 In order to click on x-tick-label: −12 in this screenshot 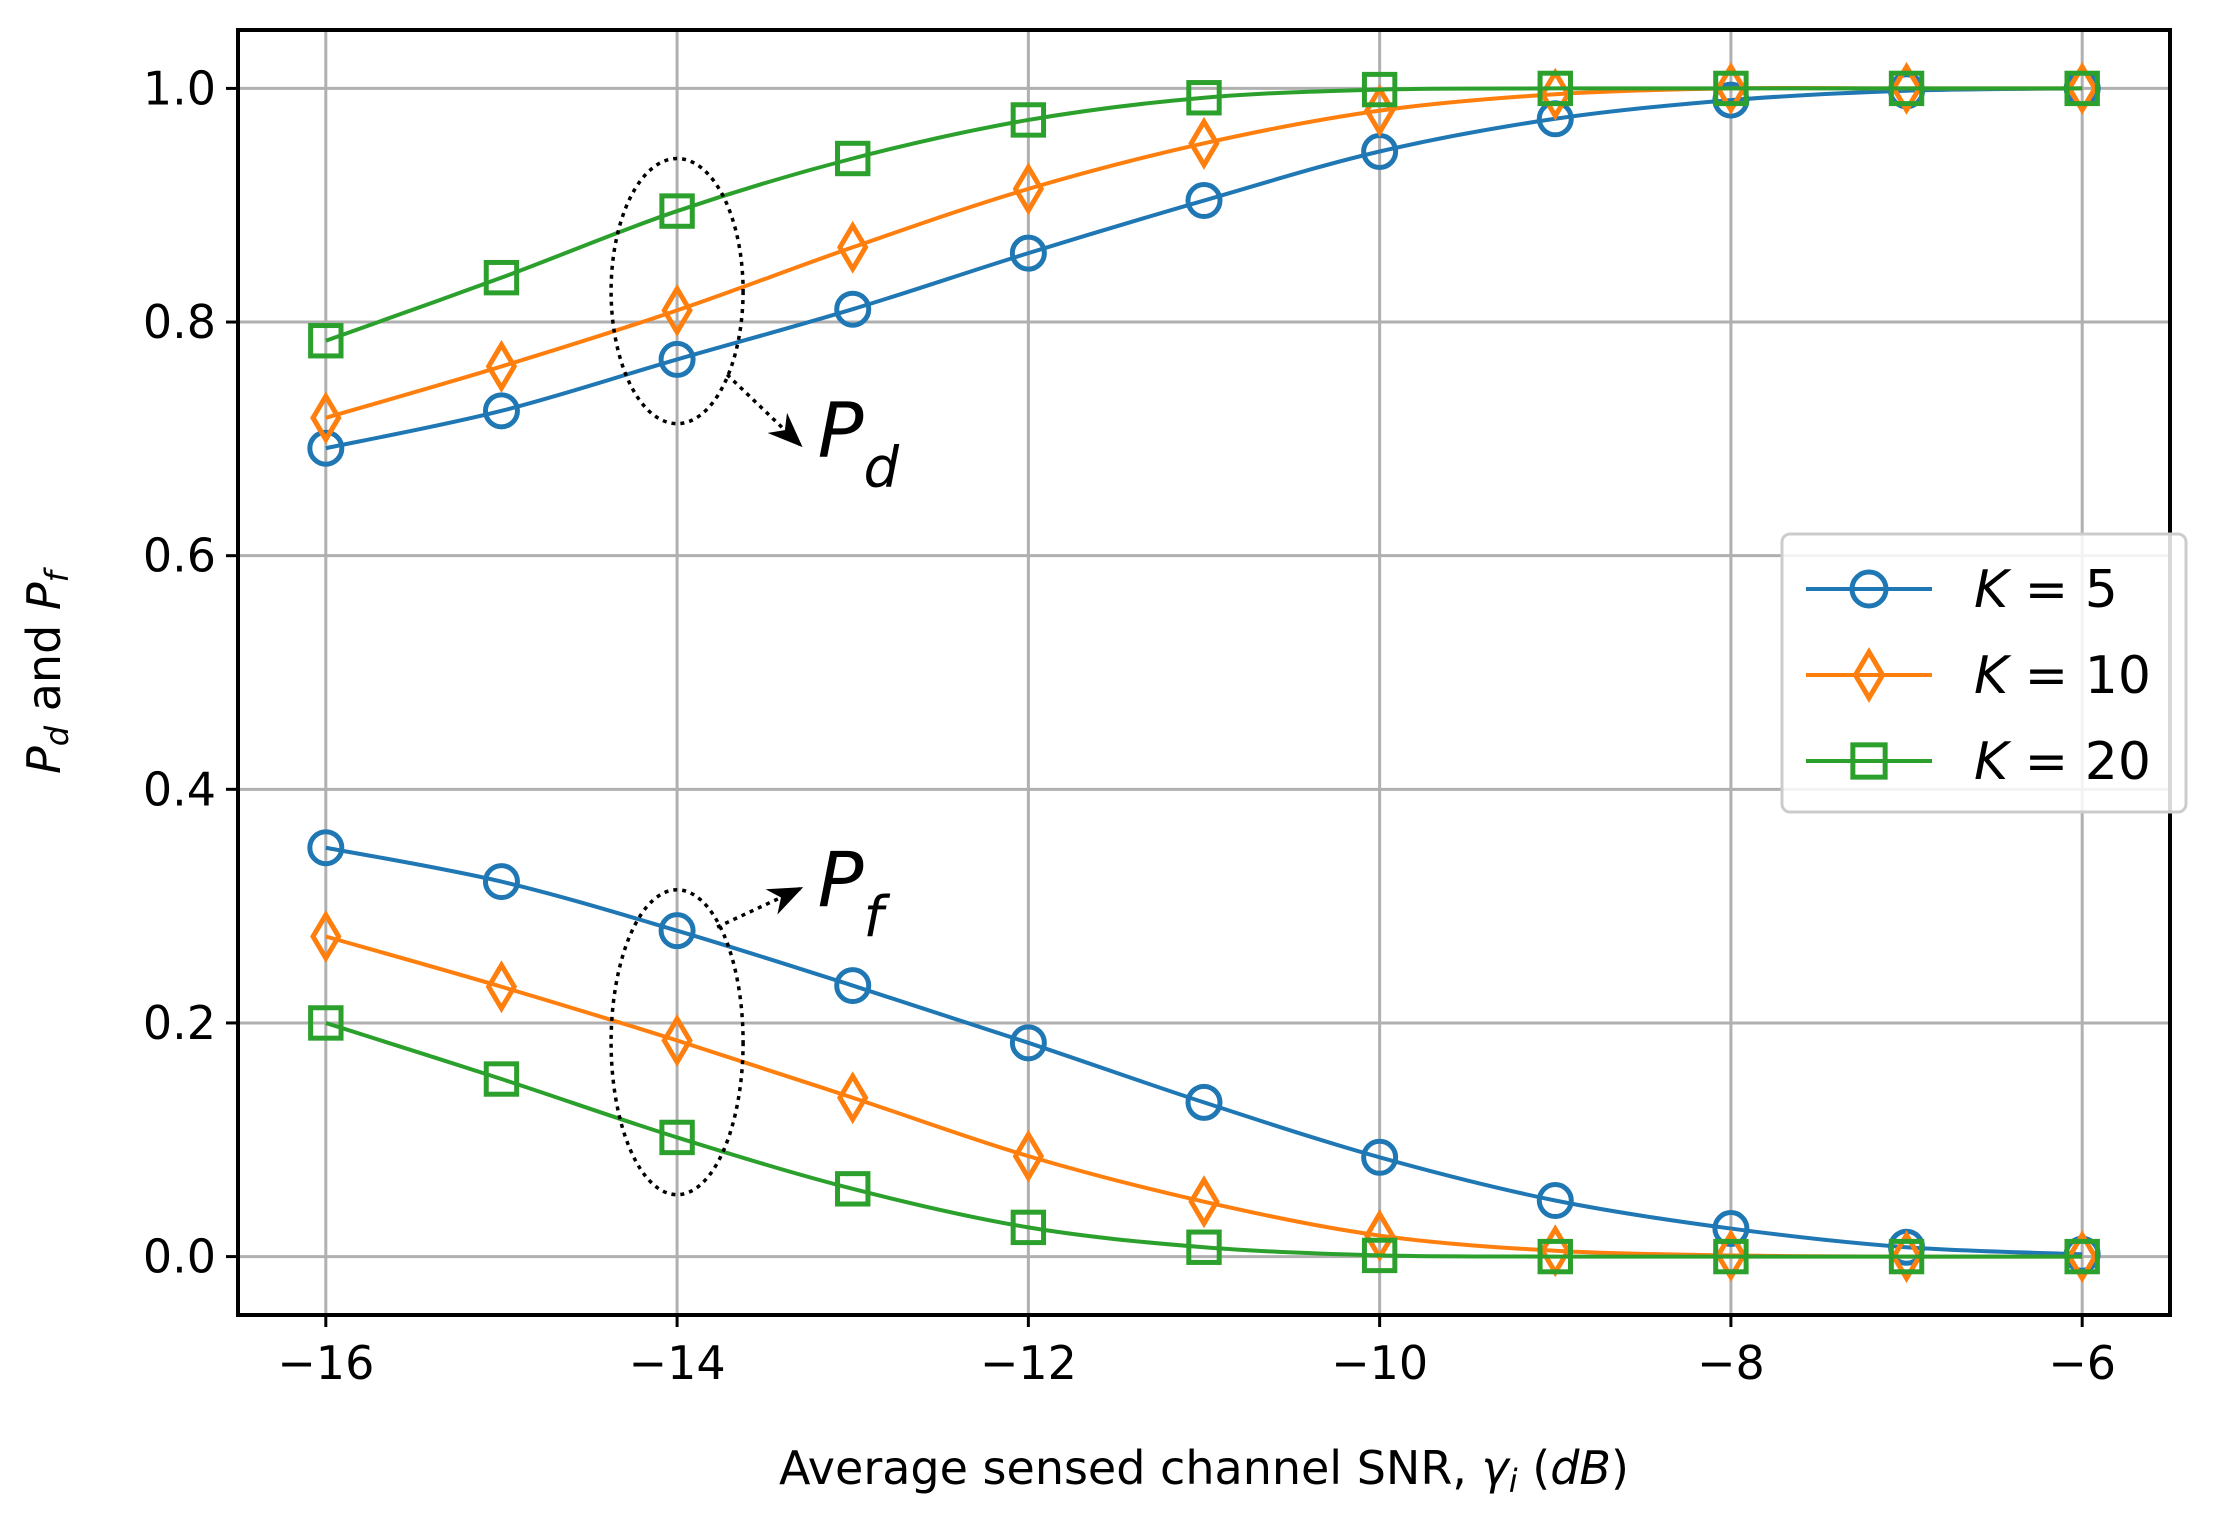, I will do `click(1028, 1363)`.